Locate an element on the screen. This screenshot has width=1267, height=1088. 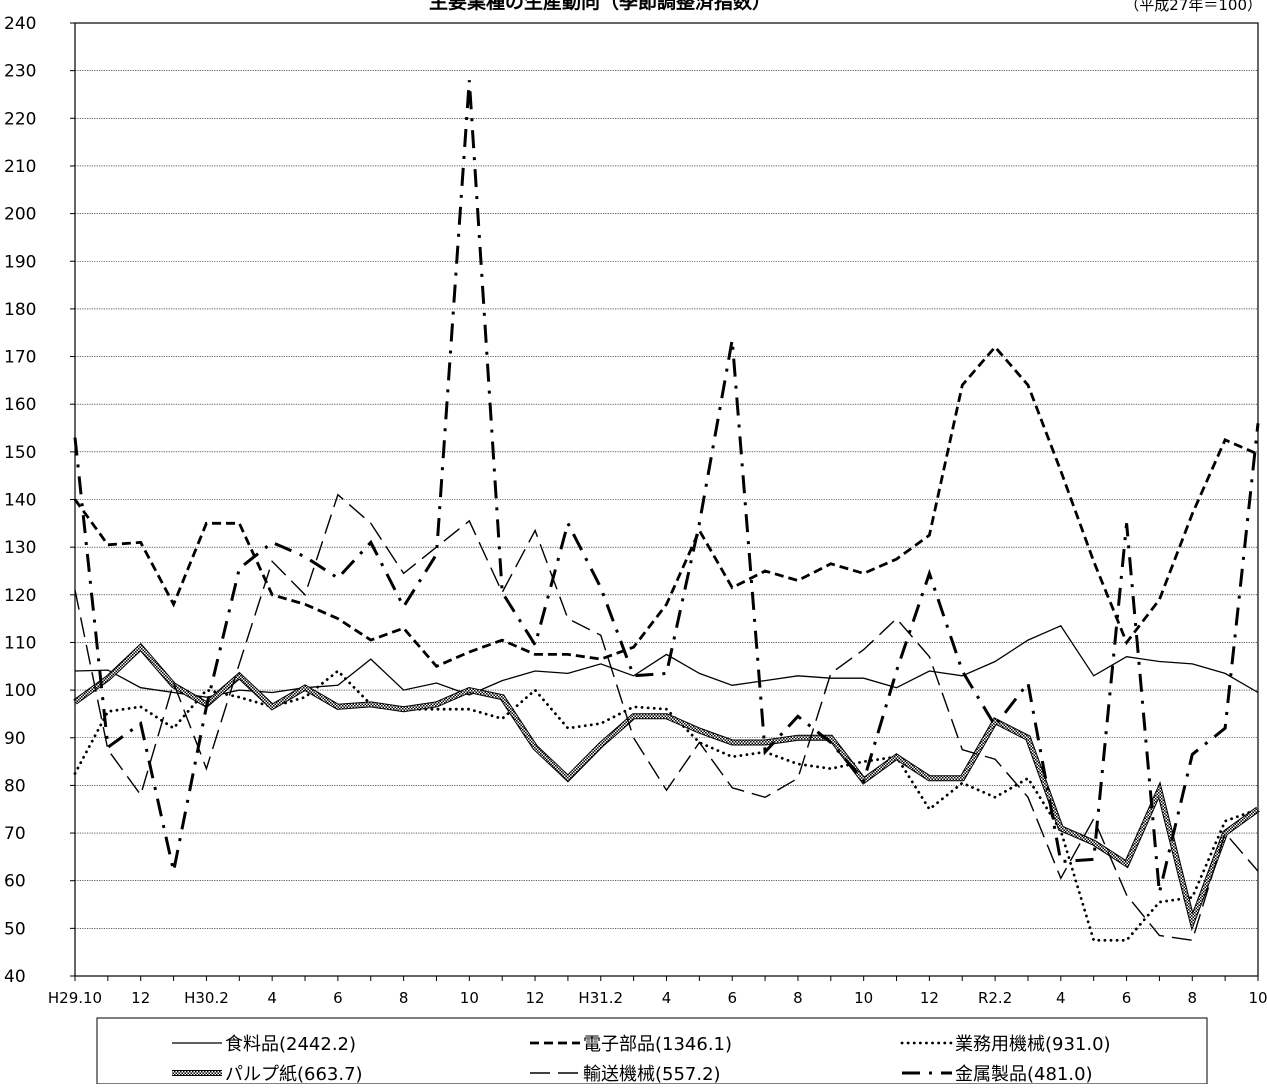
x-tick-label: 4 is located at coordinates (1061, 998).